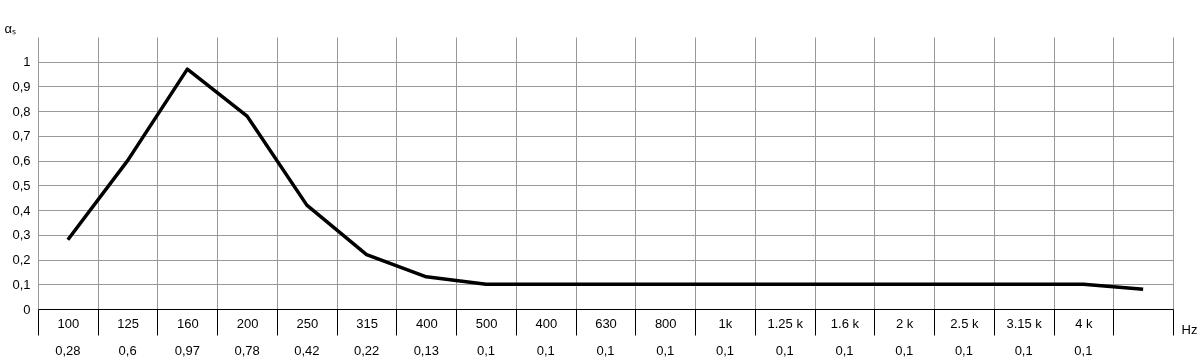  I want to click on x-tick-label: 200, so click(247, 323).